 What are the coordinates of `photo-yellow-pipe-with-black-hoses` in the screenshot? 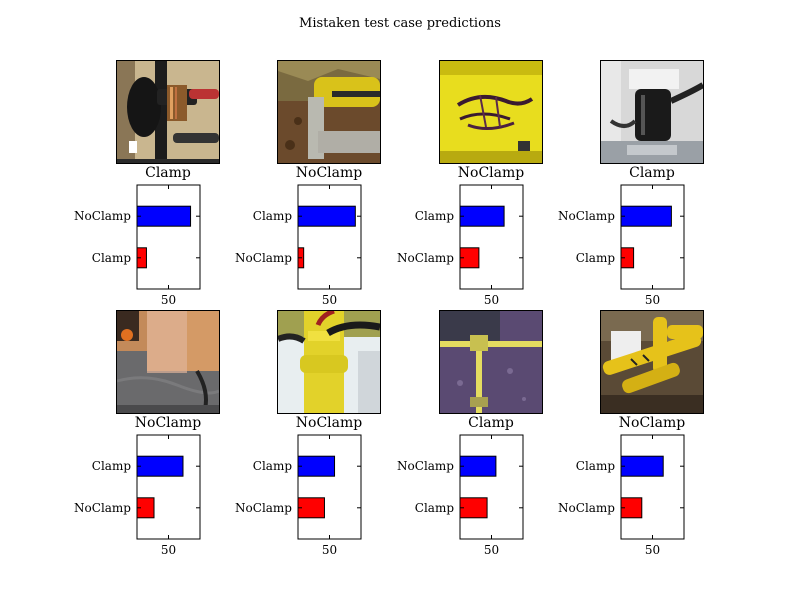 It's located at (329, 362).